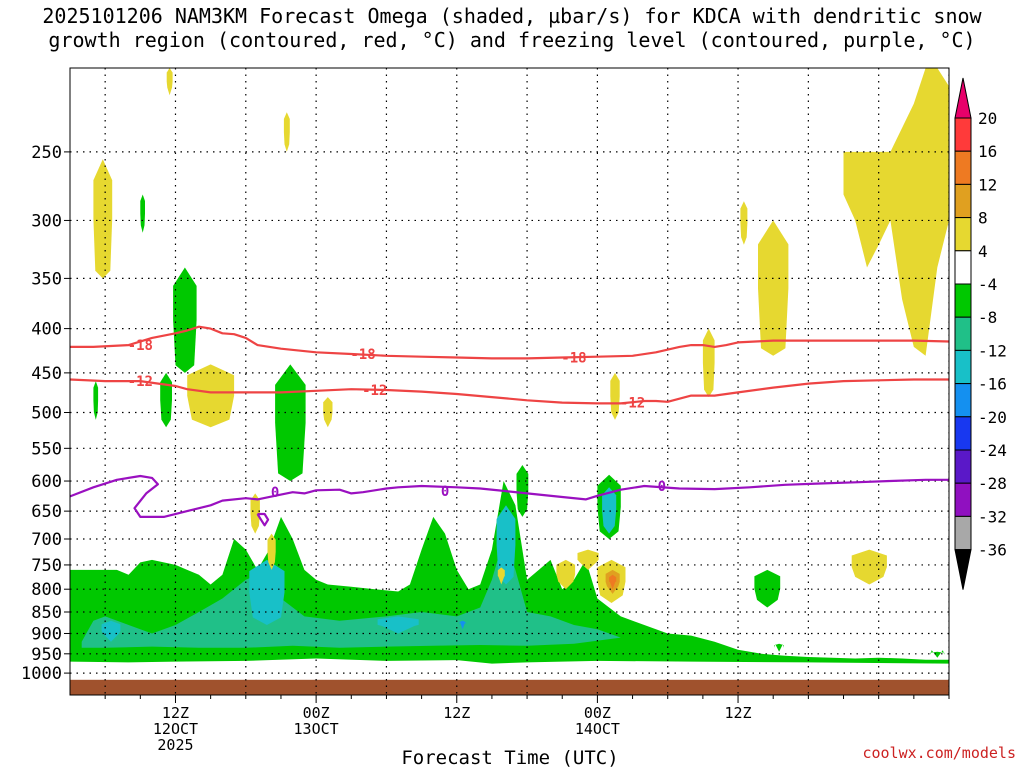  What do you see at coordinates (41, 674) in the screenshot?
I see `y-tick-label: 1000` at bounding box center [41, 674].